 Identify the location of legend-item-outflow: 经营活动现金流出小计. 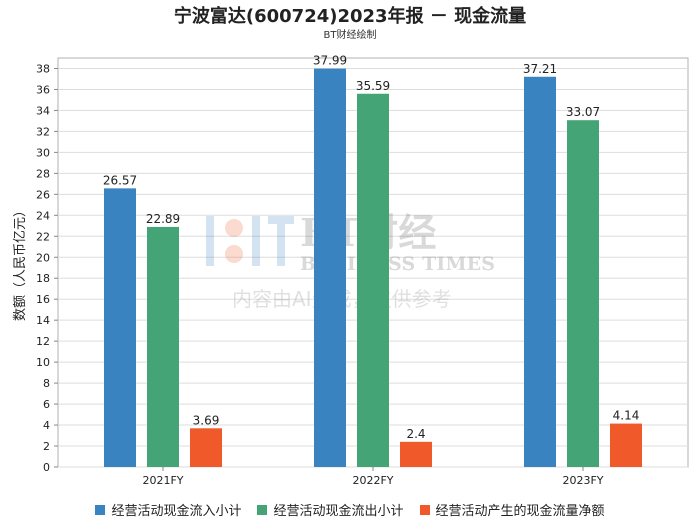
(330, 509).